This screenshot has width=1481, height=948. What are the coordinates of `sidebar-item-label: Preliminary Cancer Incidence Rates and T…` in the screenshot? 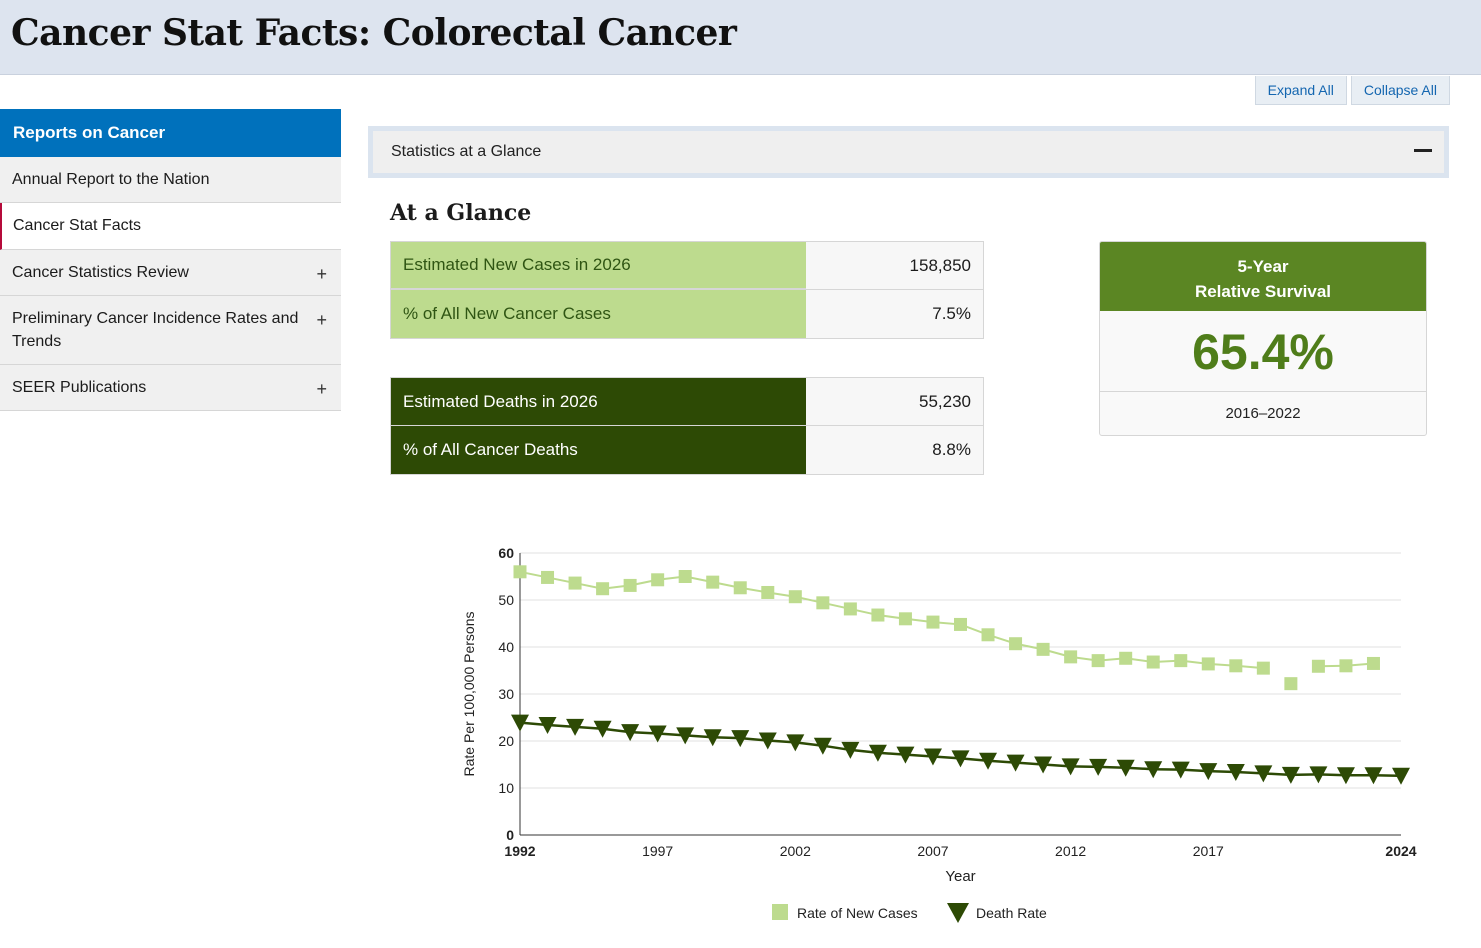 It's located at (155, 330).